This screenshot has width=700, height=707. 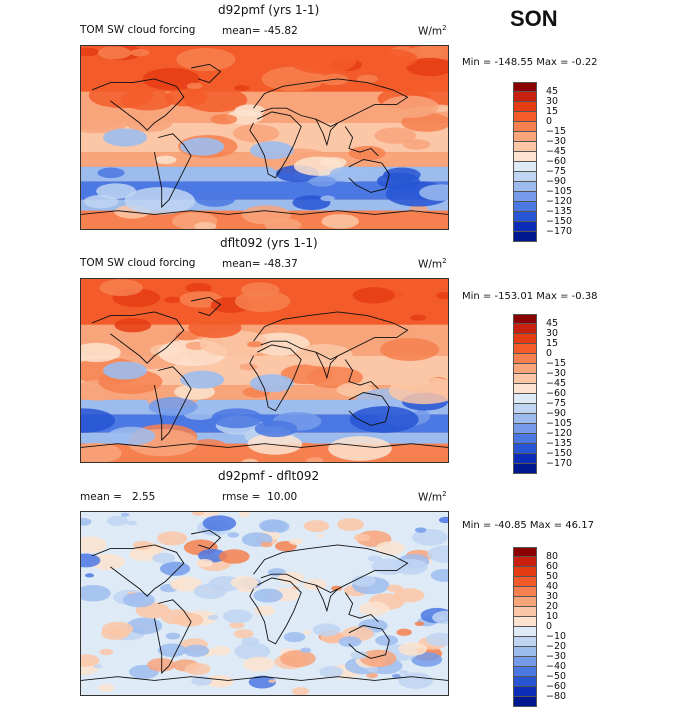 I want to click on colorbar-tick-label: 60, so click(x=552, y=566).